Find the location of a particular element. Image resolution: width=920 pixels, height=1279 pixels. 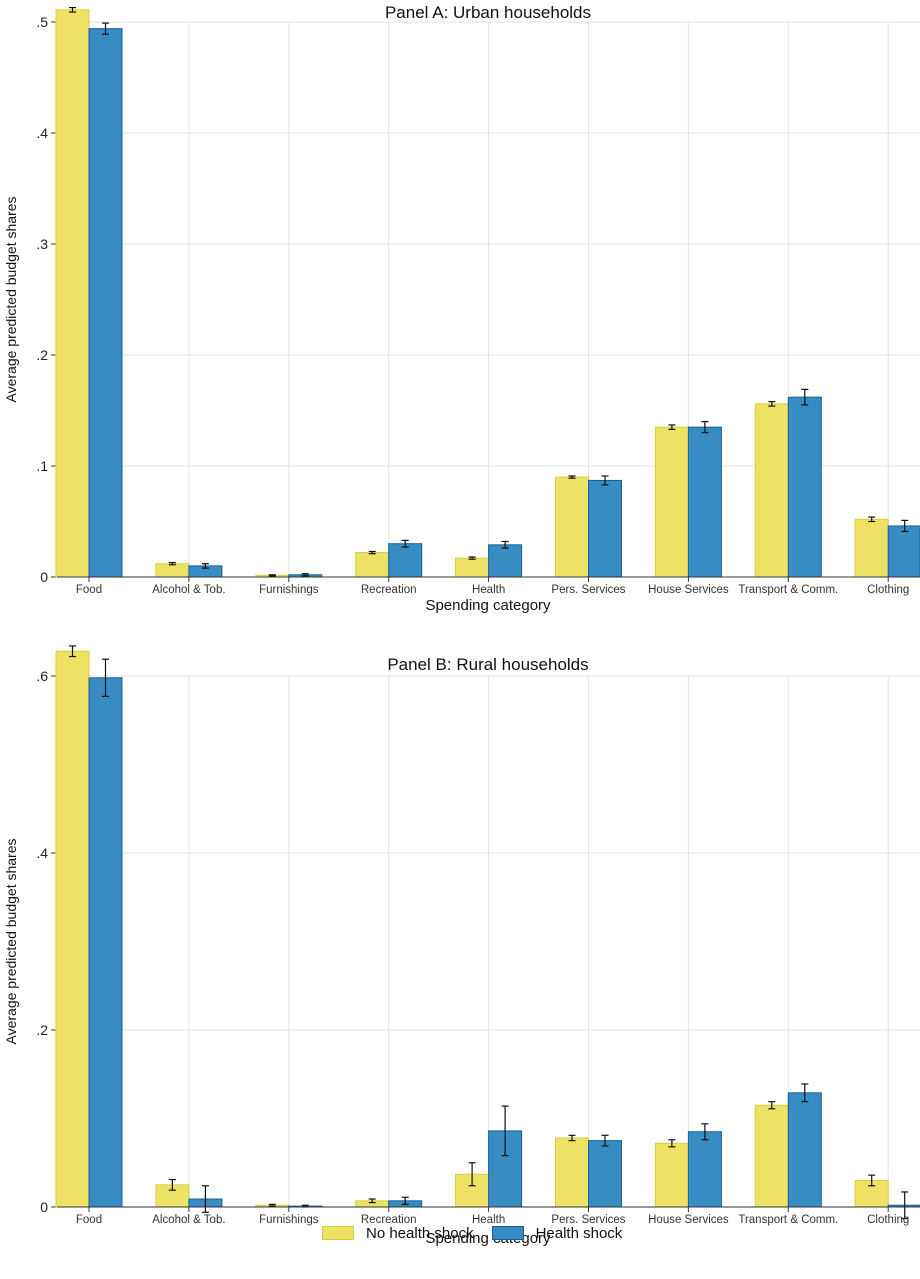

bar-a-no-health-shock-transport-comm is located at coordinates (771, 490).